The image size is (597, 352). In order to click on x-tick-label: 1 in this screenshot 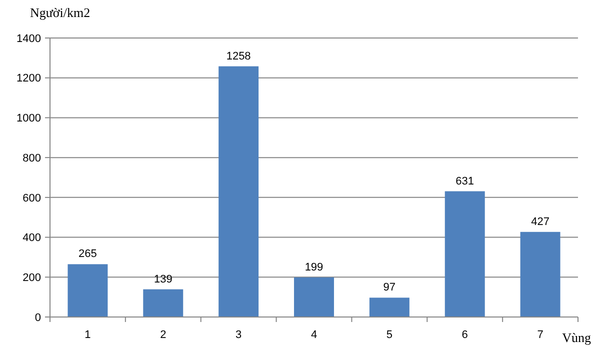, I will do `click(87, 335)`.